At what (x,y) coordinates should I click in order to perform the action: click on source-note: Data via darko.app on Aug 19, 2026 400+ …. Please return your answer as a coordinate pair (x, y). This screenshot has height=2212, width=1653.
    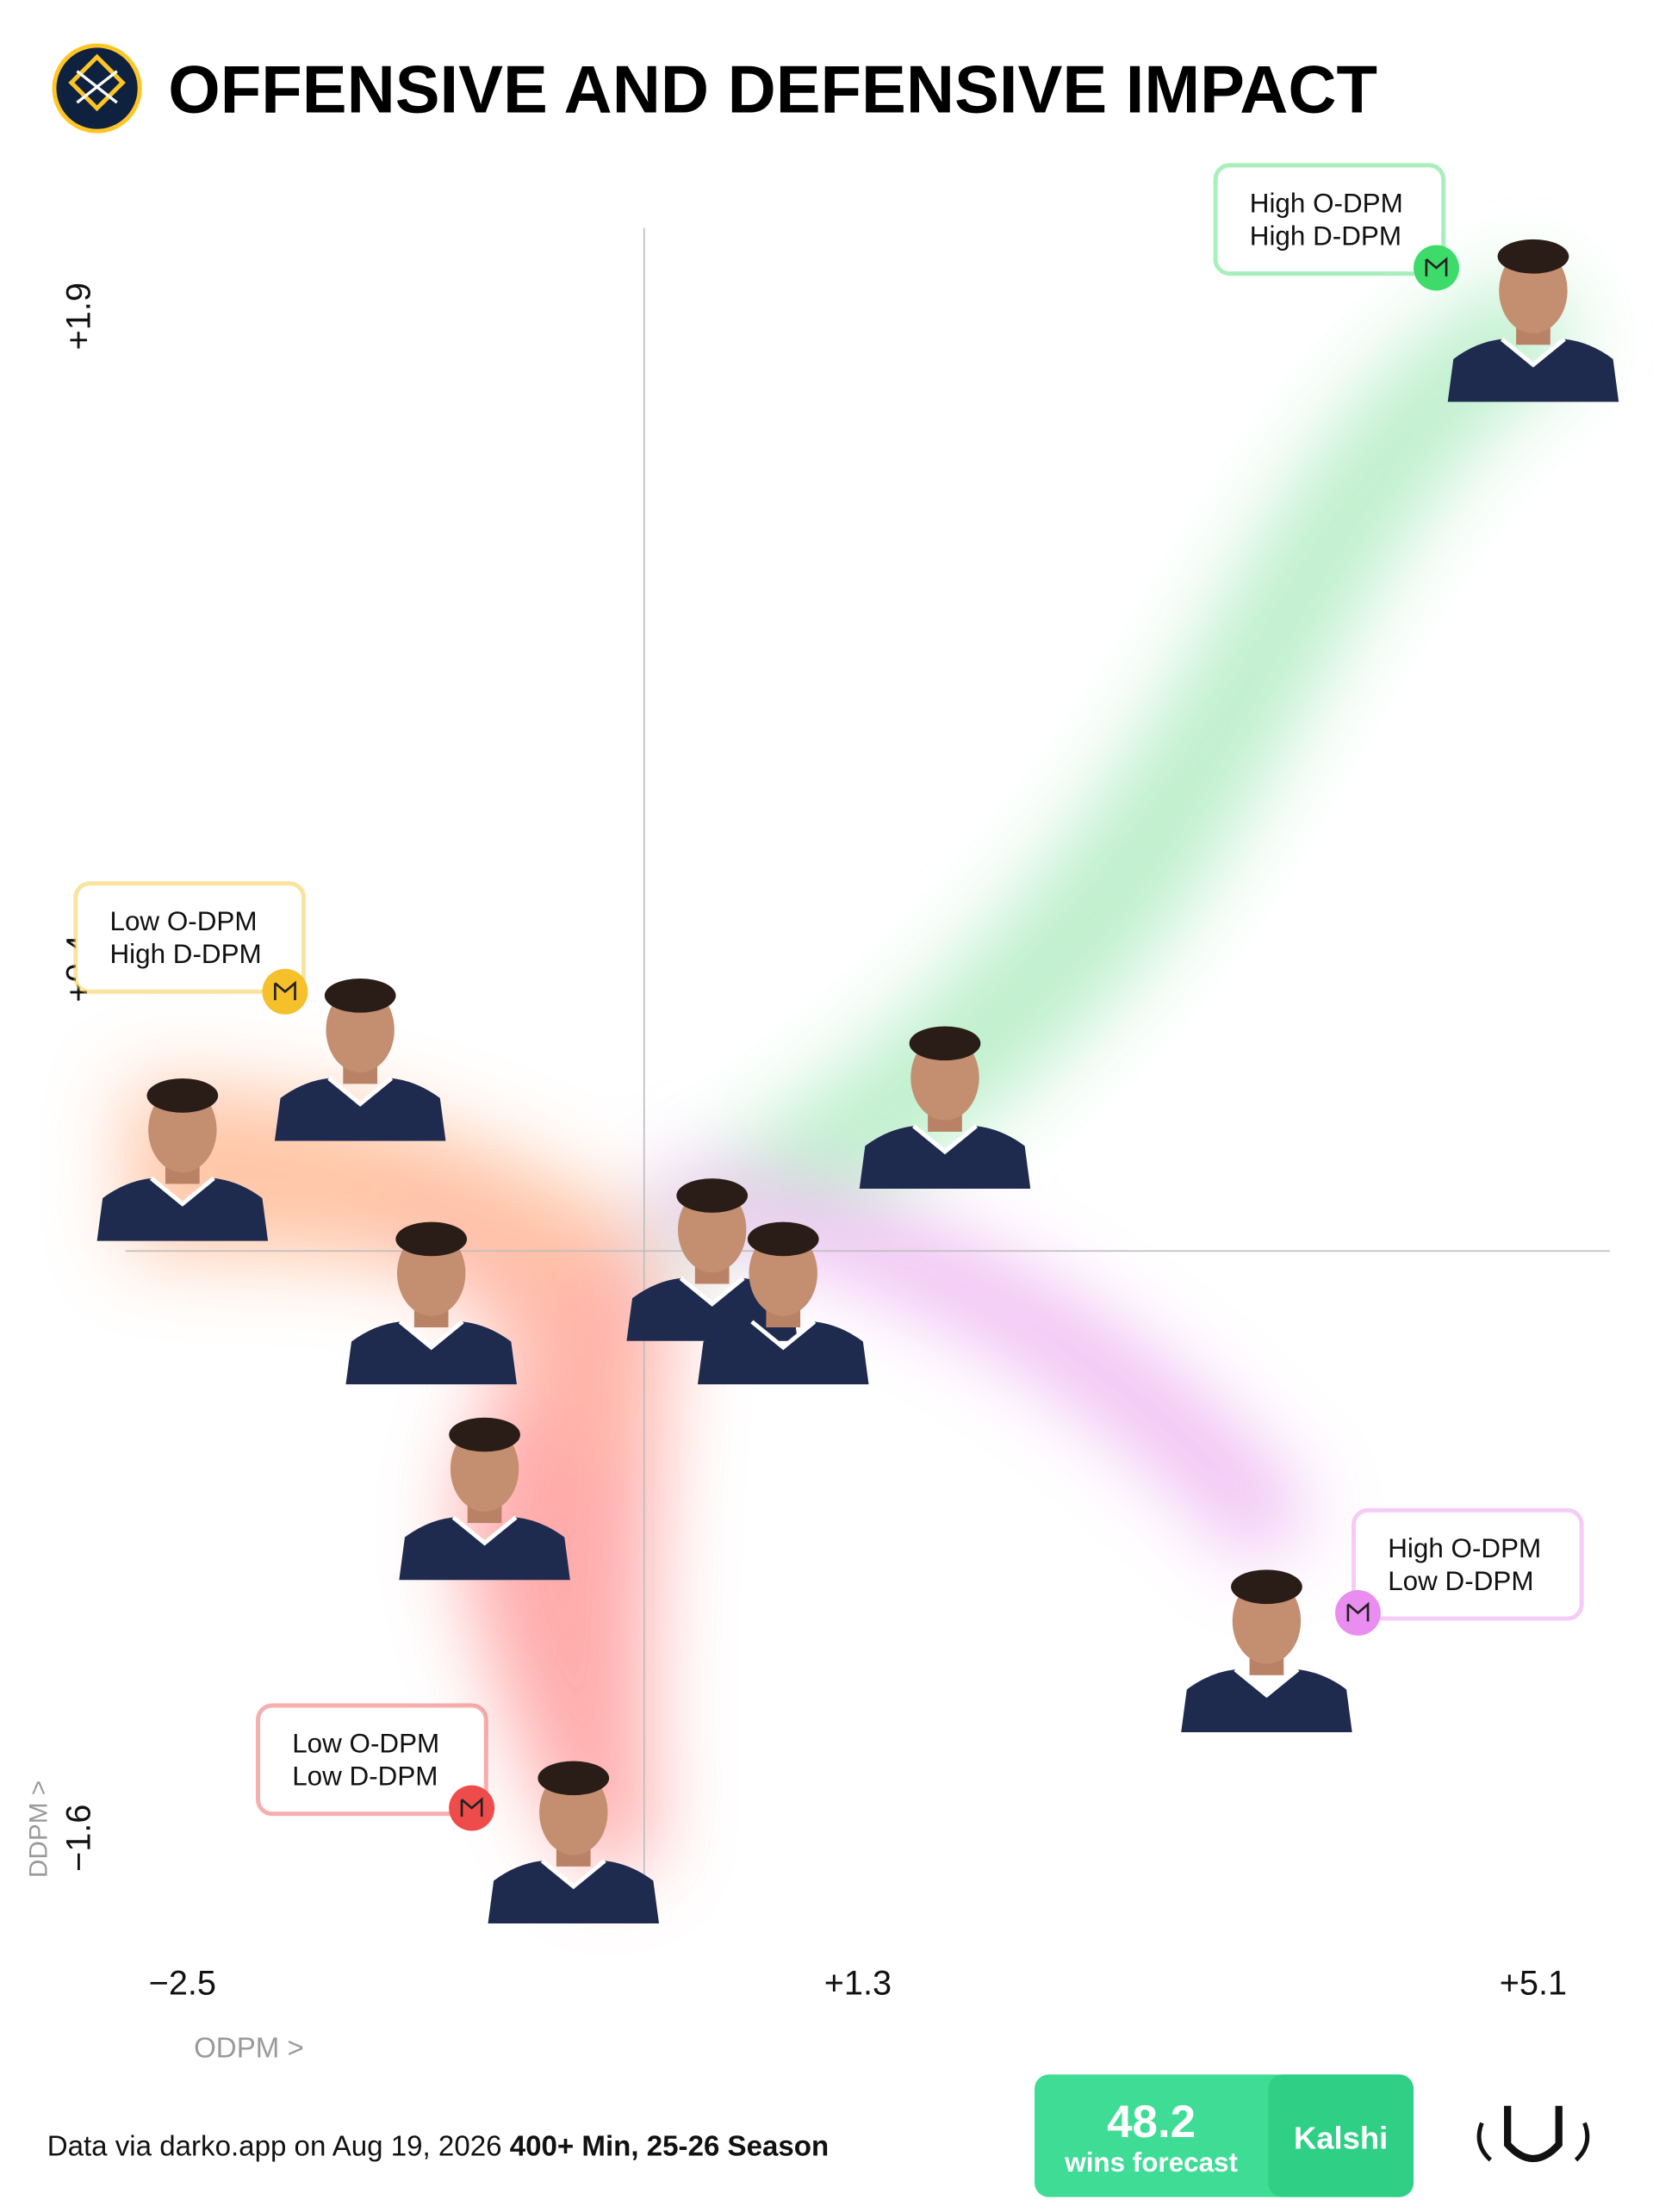
    Looking at the image, I should click on (438, 2147).